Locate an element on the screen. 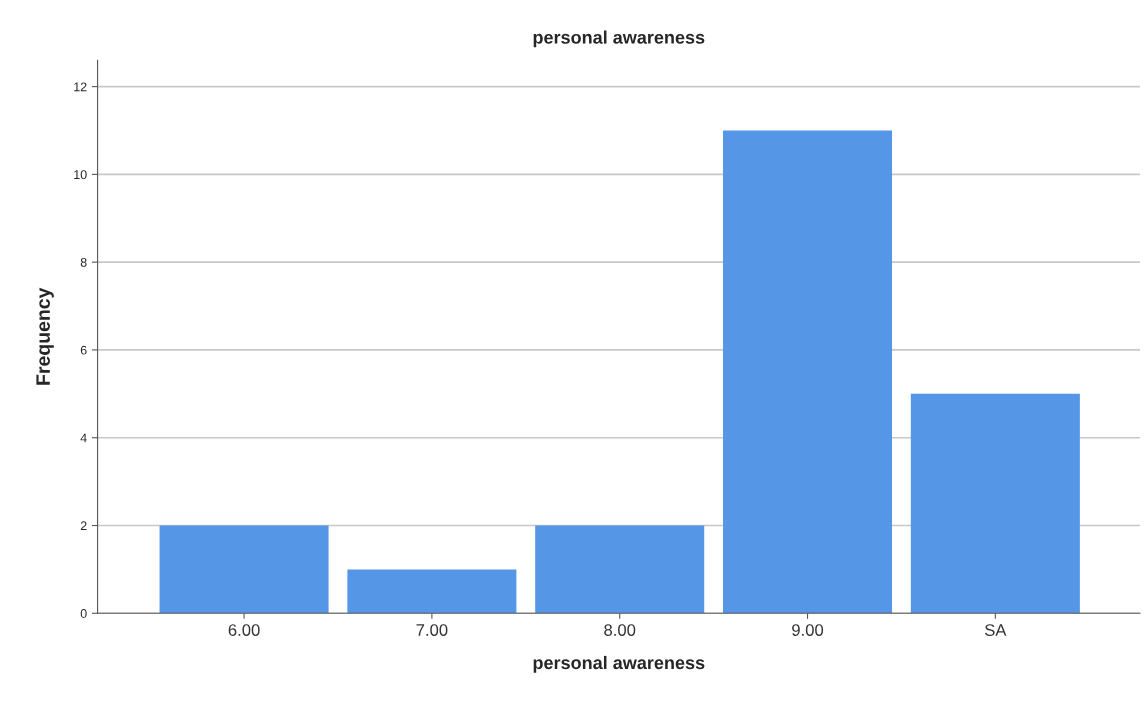  y-tick-label: 12 is located at coordinates (80, 87).